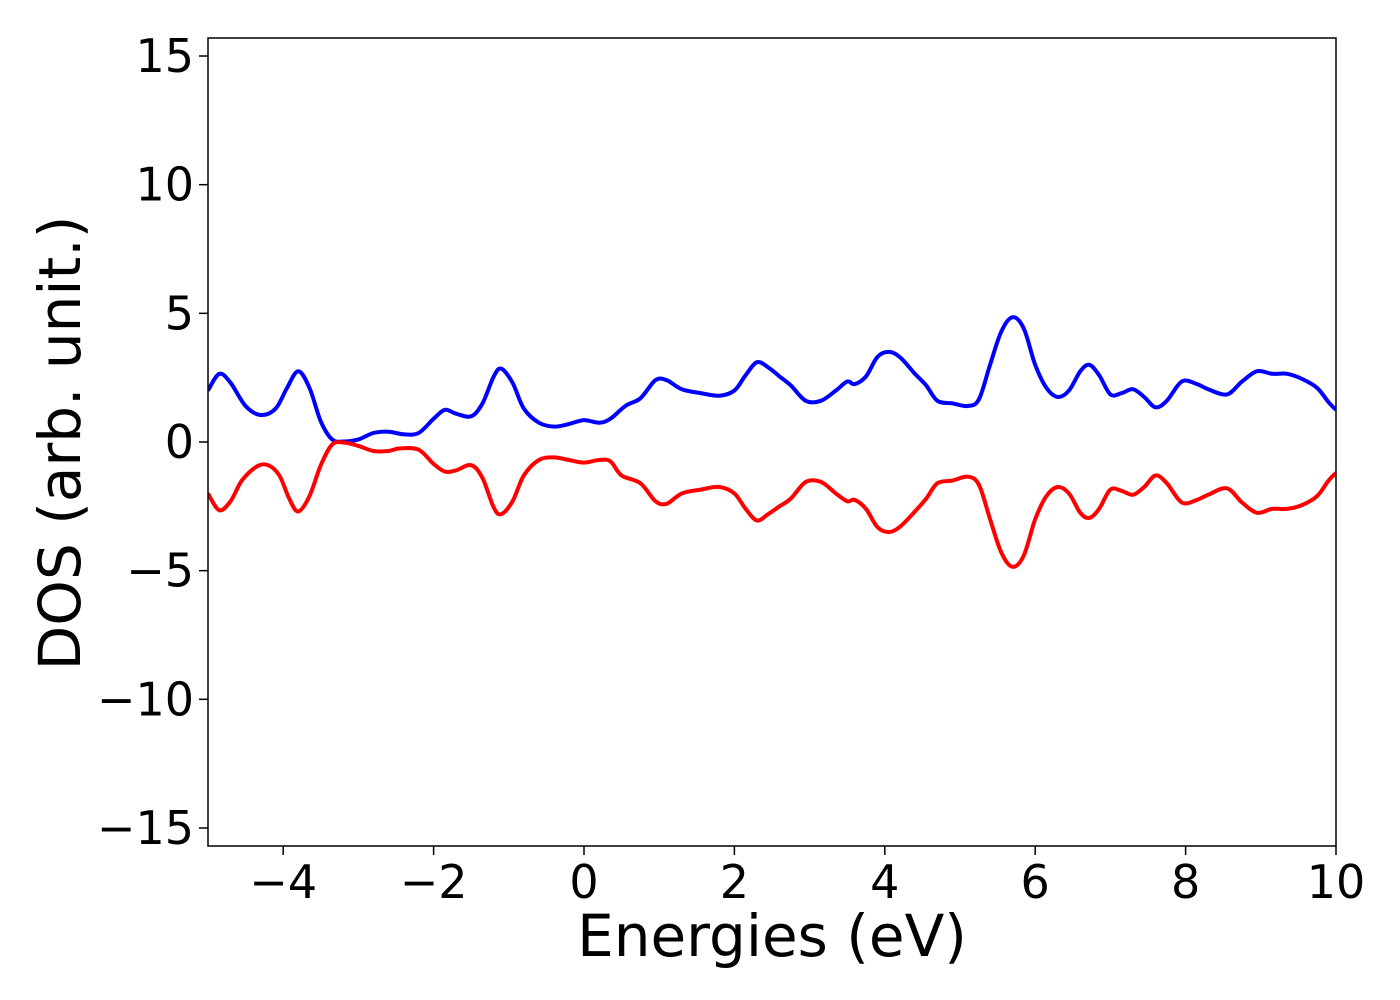 This screenshot has width=1400, height=1000. What do you see at coordinates (583, 882) in the screenshot?
I see `x-tick-label: 0` at bounding box center [583, 882].